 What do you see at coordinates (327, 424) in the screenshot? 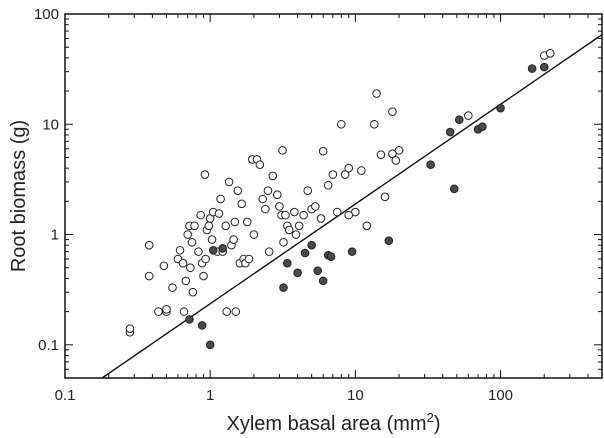
I see `x-axis-label-main: Xylem basal area (mm` at bounding box center [327, 424].